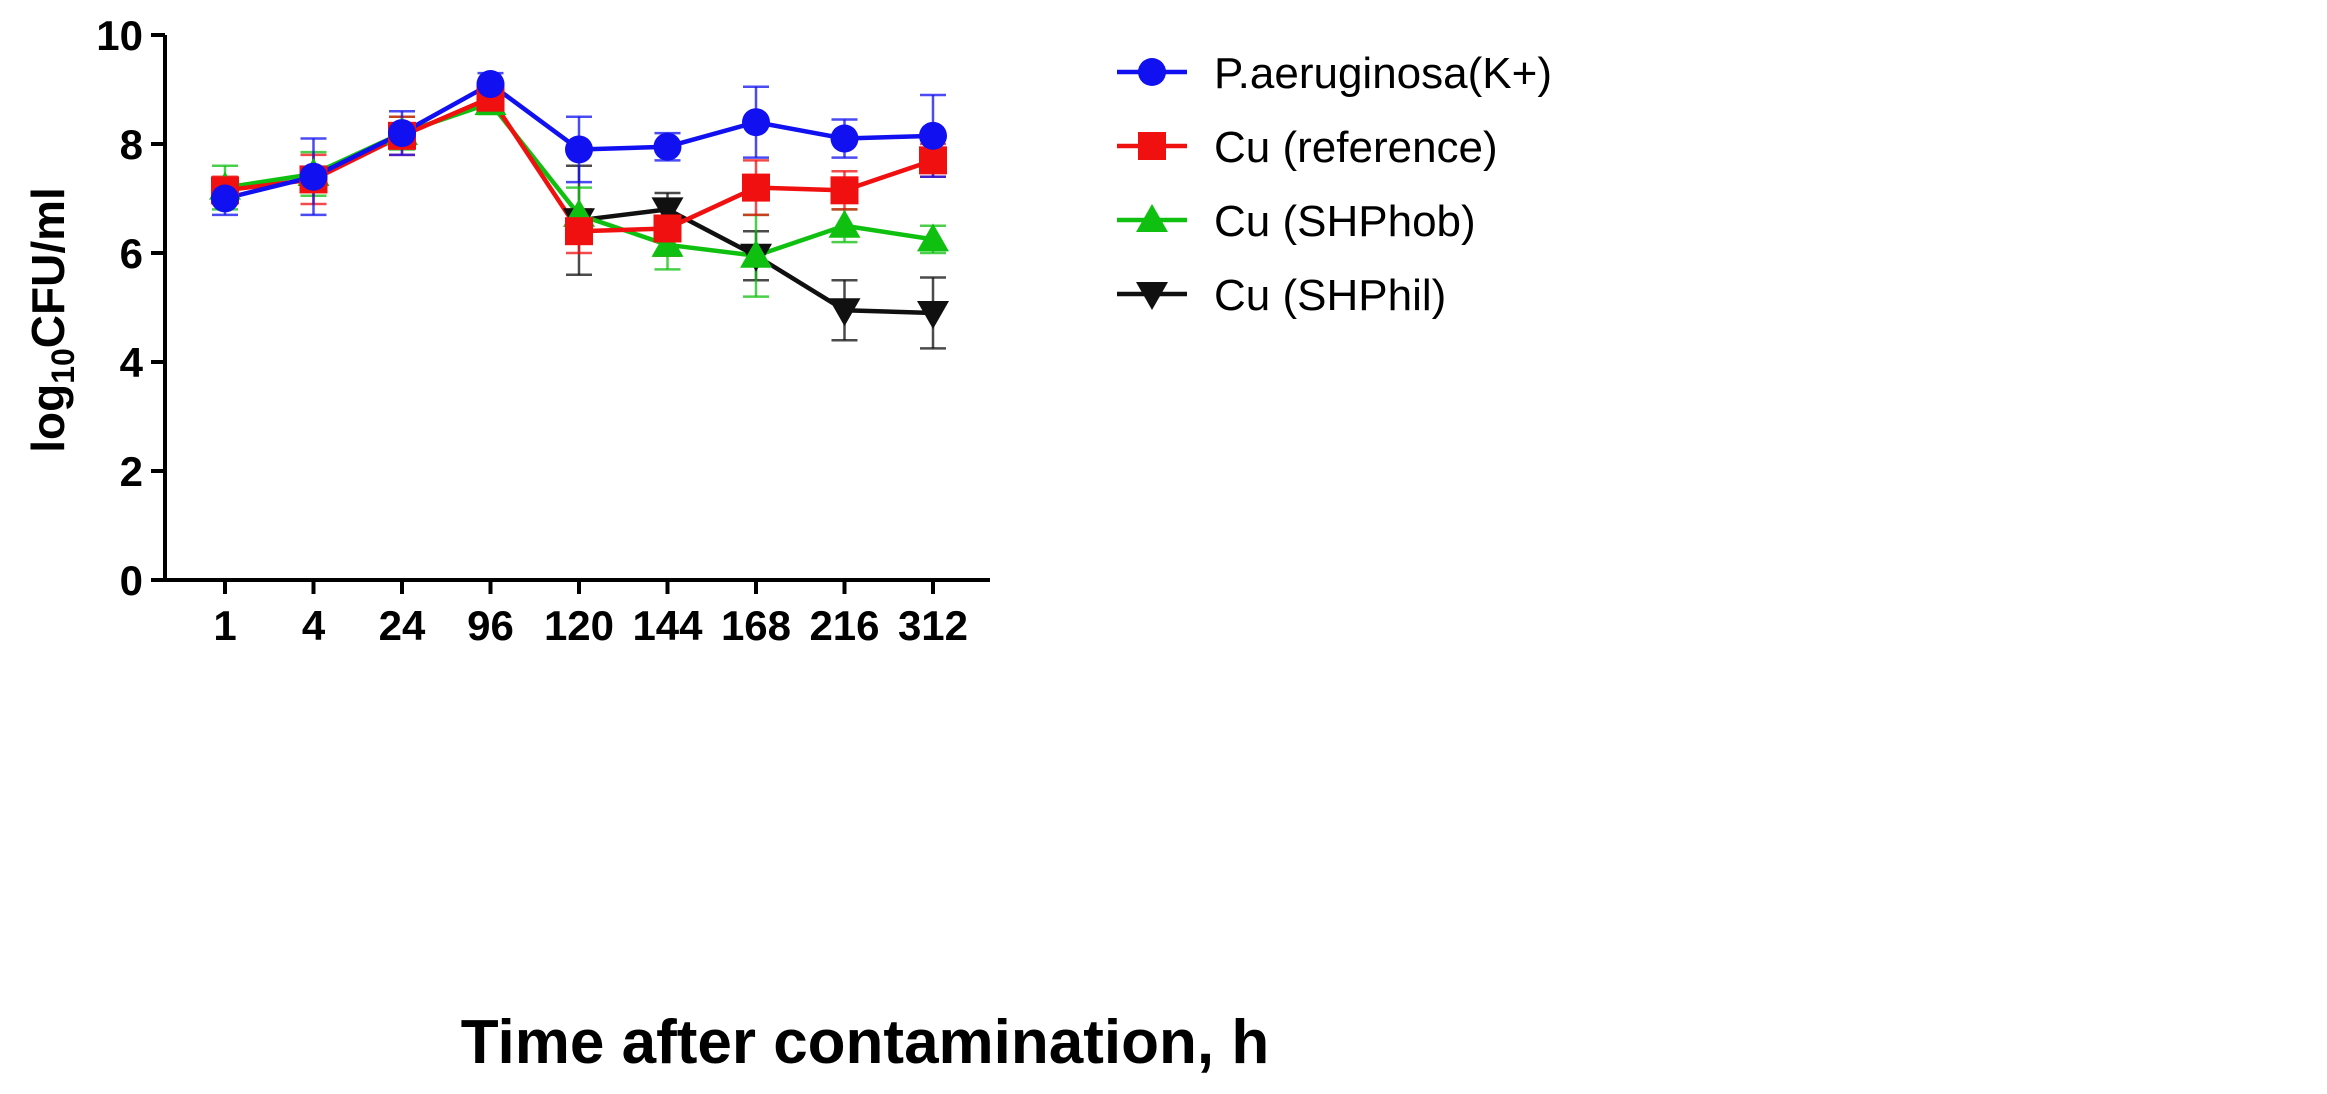 This screenshot has height=1094, width=2327. Describe the element at coordinates (63, 366) in the screenshot. I see `y-axis-title-subscript: 10` at that location.